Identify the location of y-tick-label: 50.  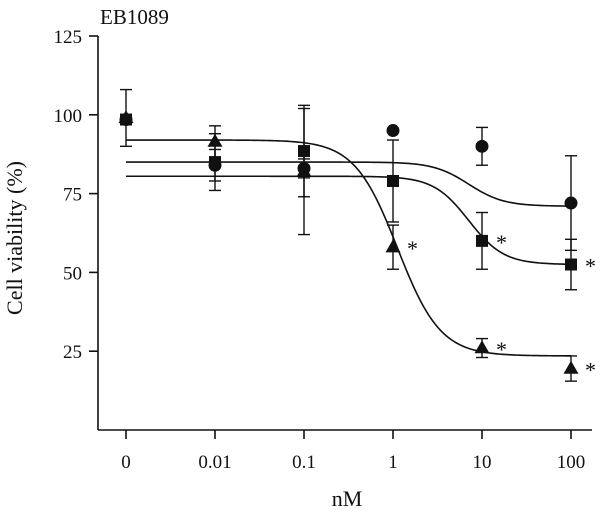
(72, 273).